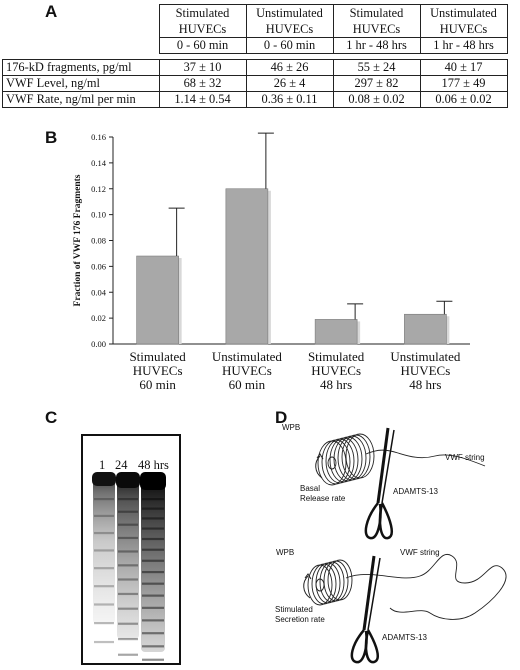 Image resolution: width=520 pixels, height=670 pixels. I want to click on y-tick-label: 0.16, so click(98, 137).